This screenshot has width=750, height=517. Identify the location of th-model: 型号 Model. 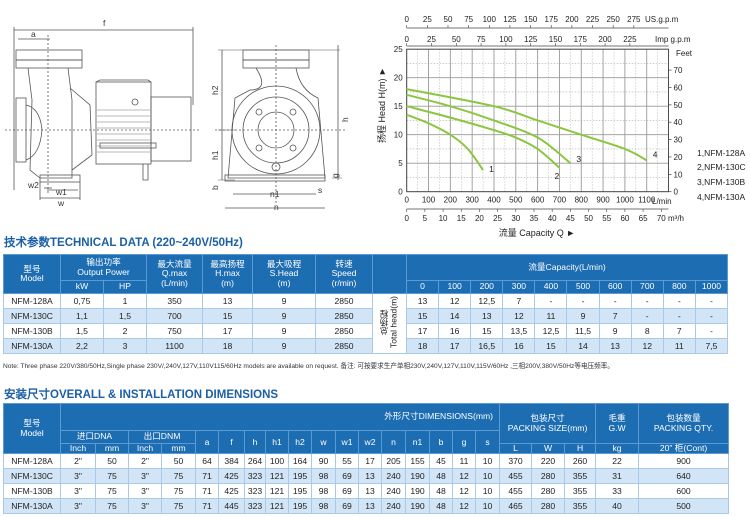
(32, 274).